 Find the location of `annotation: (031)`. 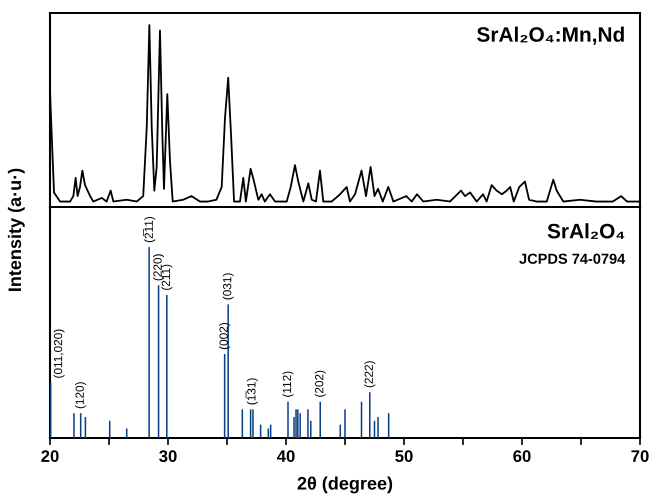

annotation: (031) is located at coordinates (228, 286).